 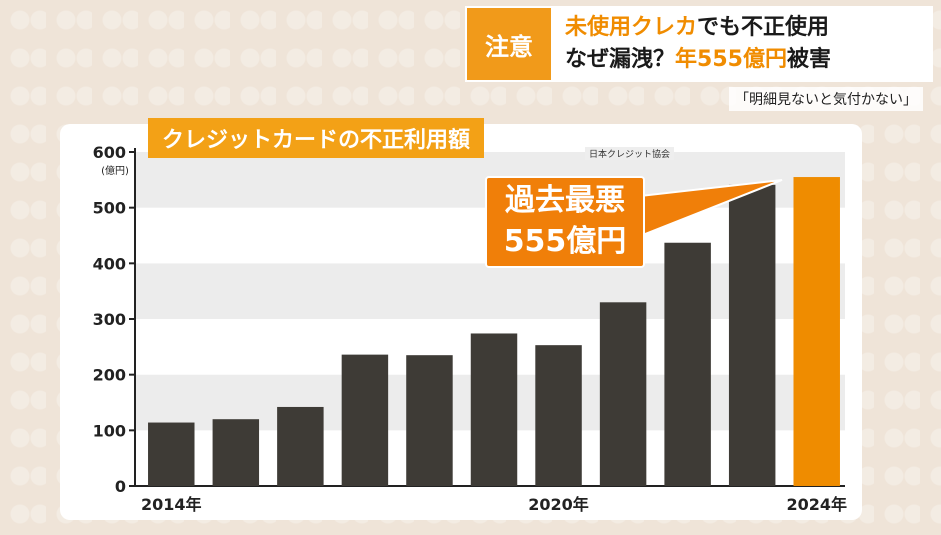 What do you see at coordinates (816, 331) in the screenshot?
I see `bar-2024` at bounding box center [816, 331].